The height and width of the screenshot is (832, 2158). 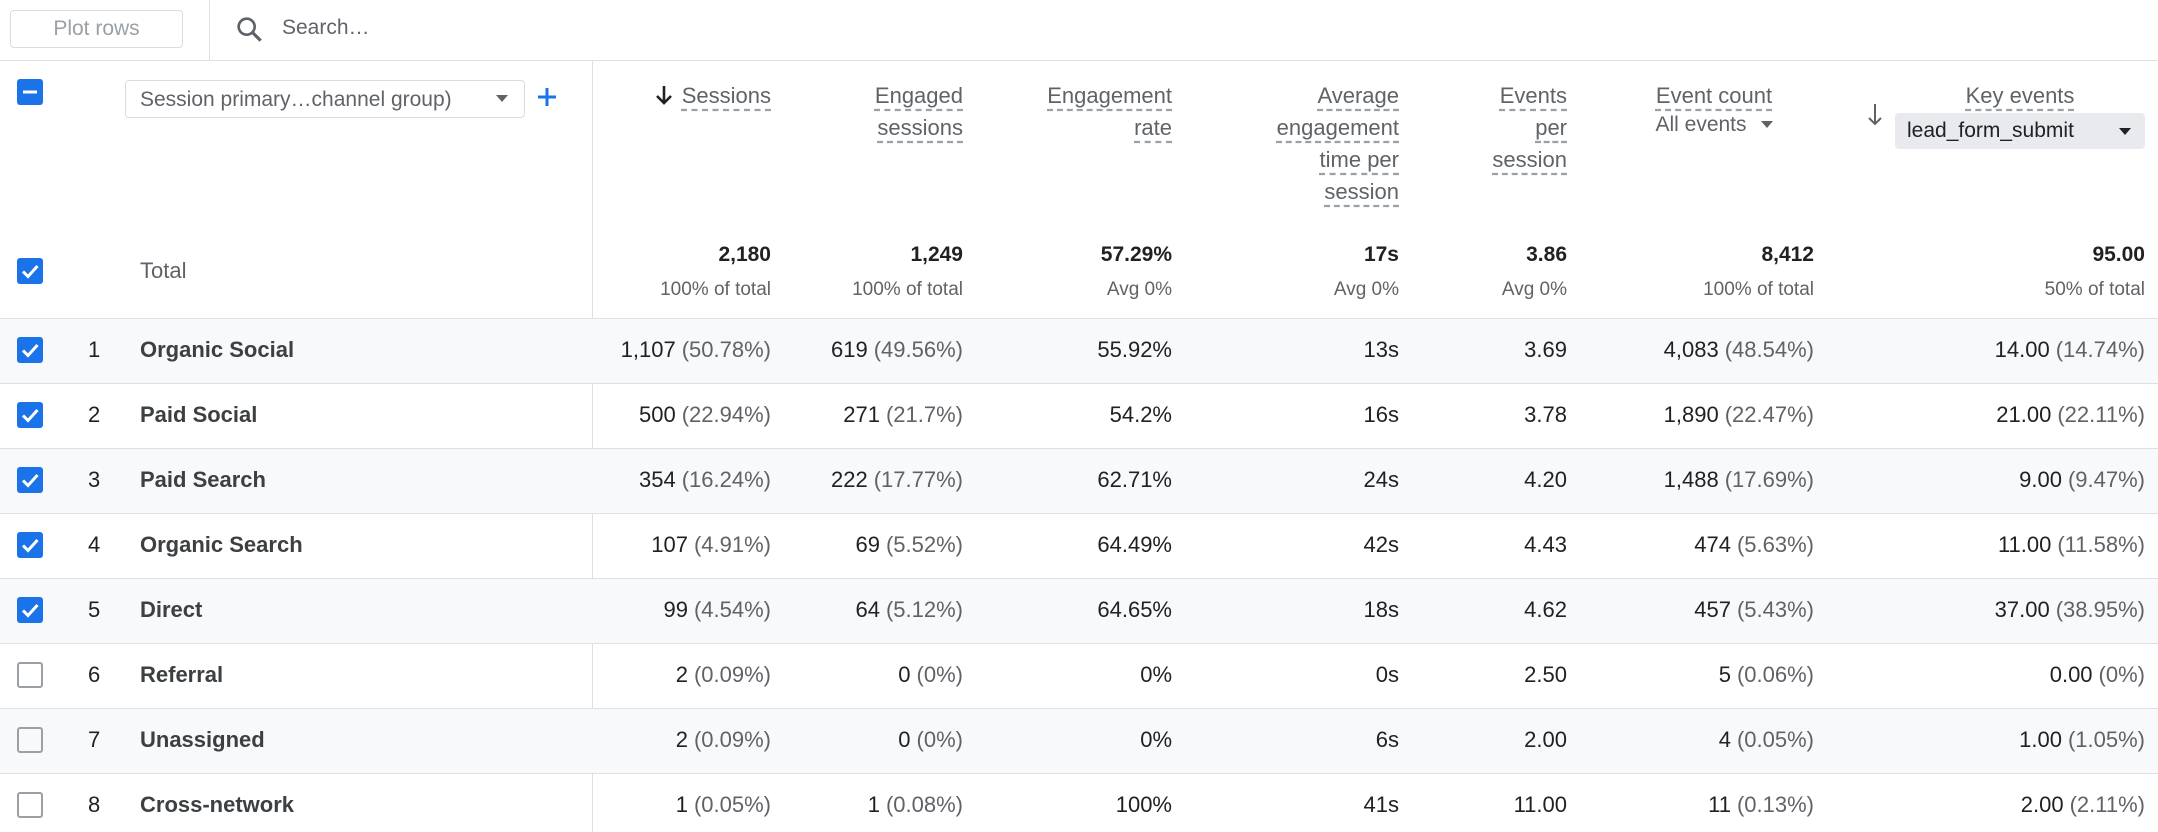 What do you see at coordinates (2101, 414) in the screenshot?
I see `cell-share: (22.11%)` at bounding box center [2101, 414].